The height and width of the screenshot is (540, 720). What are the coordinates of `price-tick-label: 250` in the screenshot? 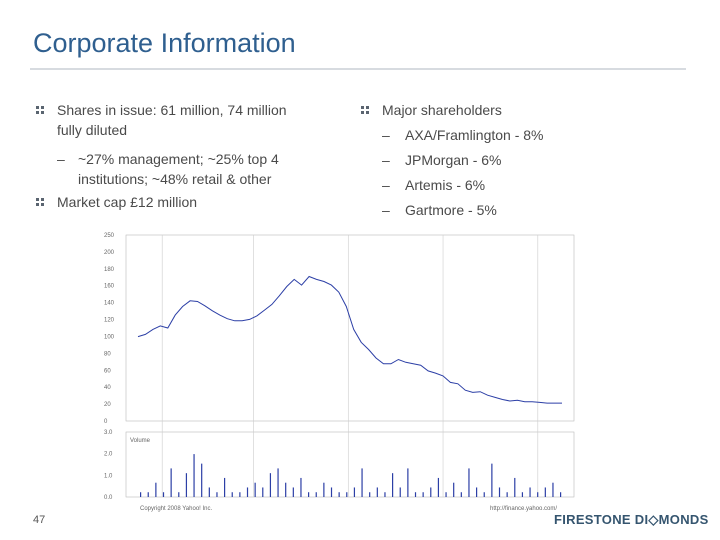 It's located at (109, 236).